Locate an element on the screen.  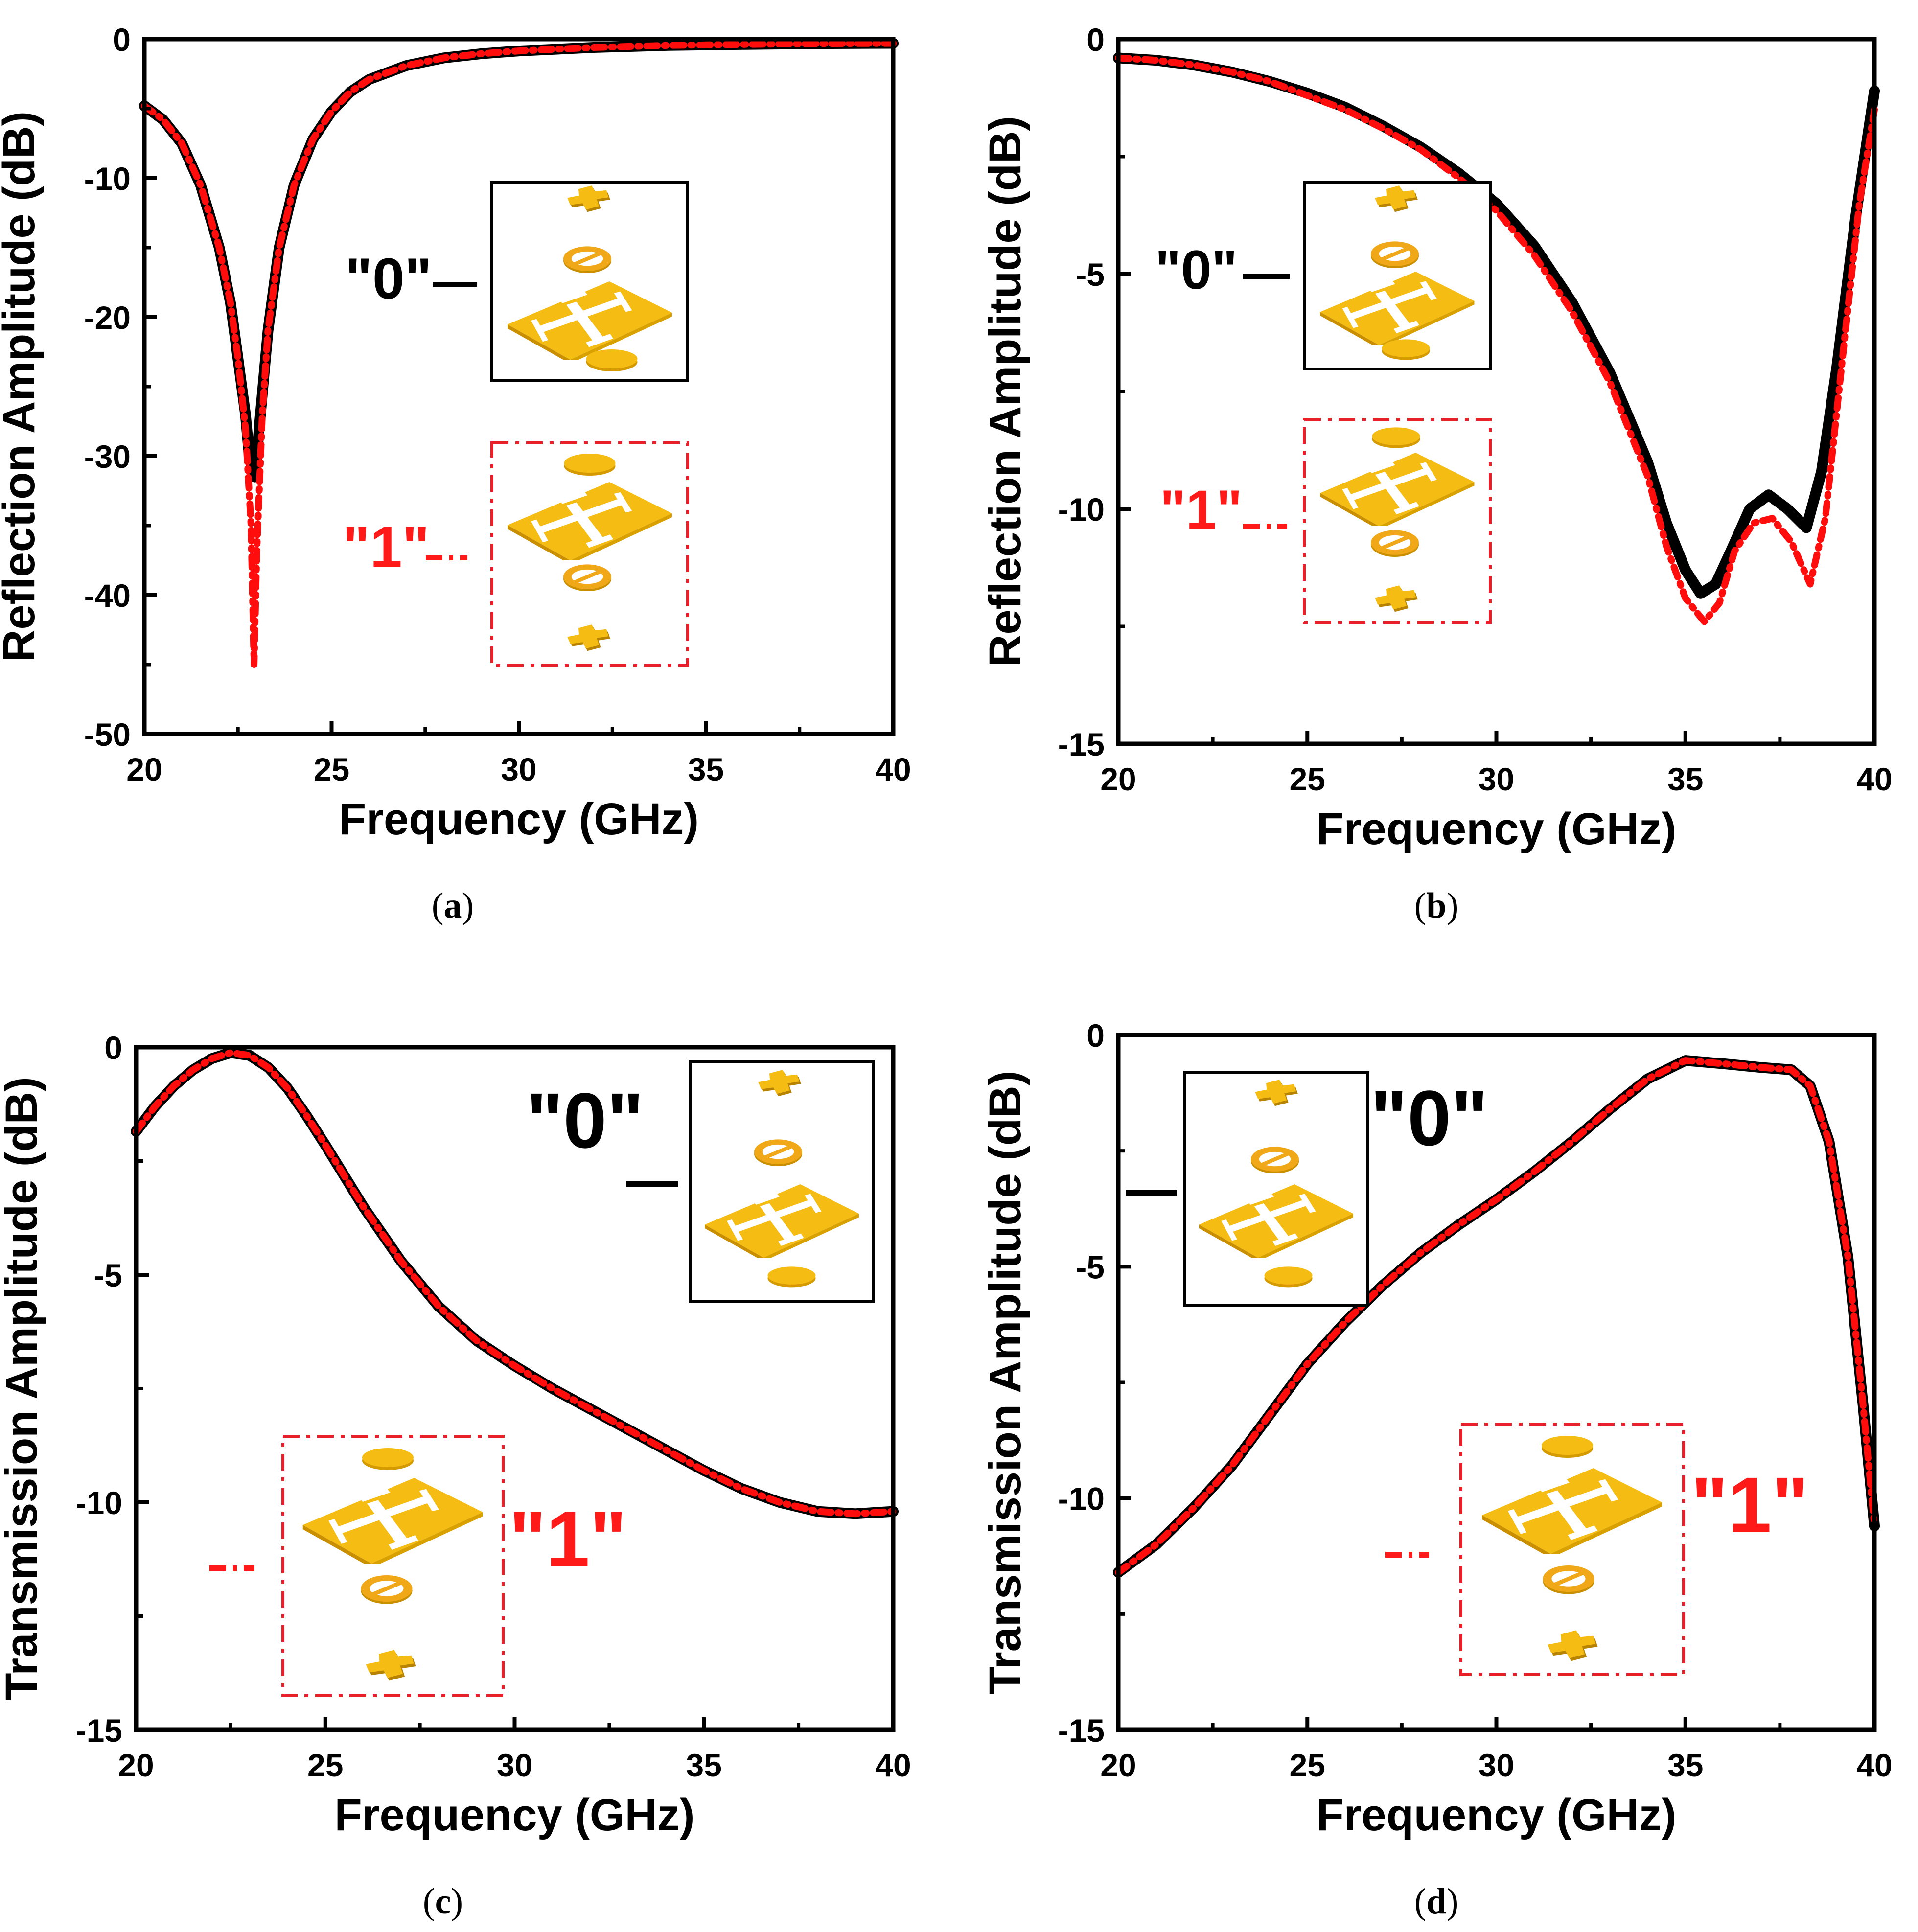
y-tick-label: -30 is located at coordinates (107, 457).